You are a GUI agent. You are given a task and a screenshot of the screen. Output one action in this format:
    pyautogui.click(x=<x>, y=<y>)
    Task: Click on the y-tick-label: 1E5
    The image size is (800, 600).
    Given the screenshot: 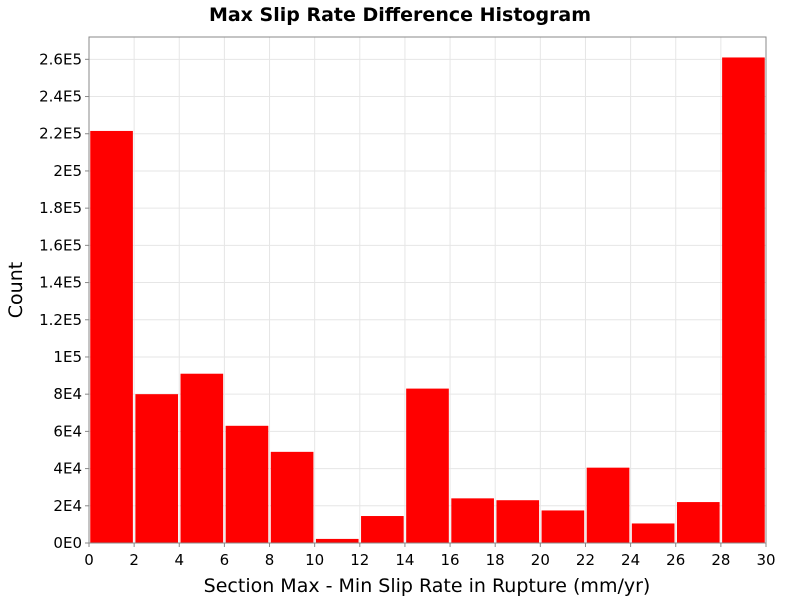 What is the action you would take?
    pyautogui.click(x=67, y=357)
    